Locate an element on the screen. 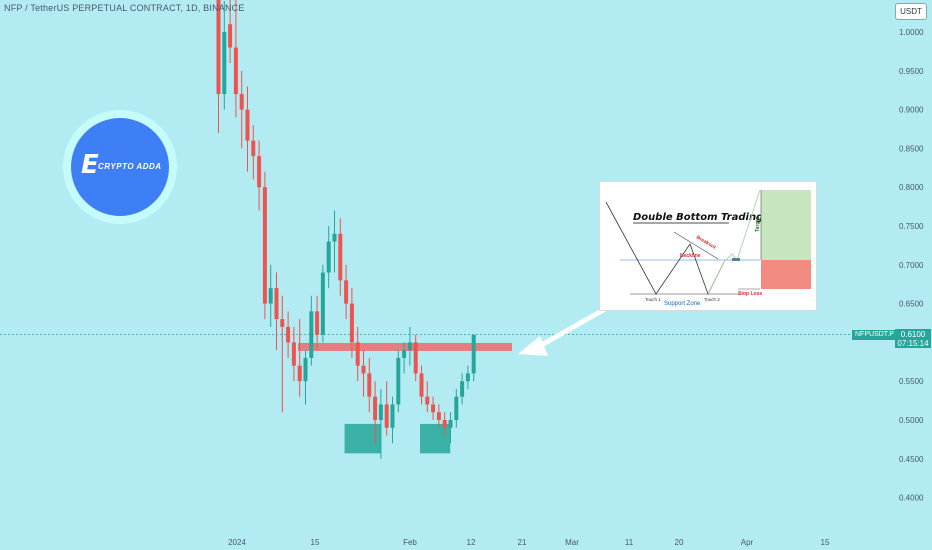 The width and height of the screenshot is (932, 550). breakout-label: Breakout is located at coordinates (706, 243).